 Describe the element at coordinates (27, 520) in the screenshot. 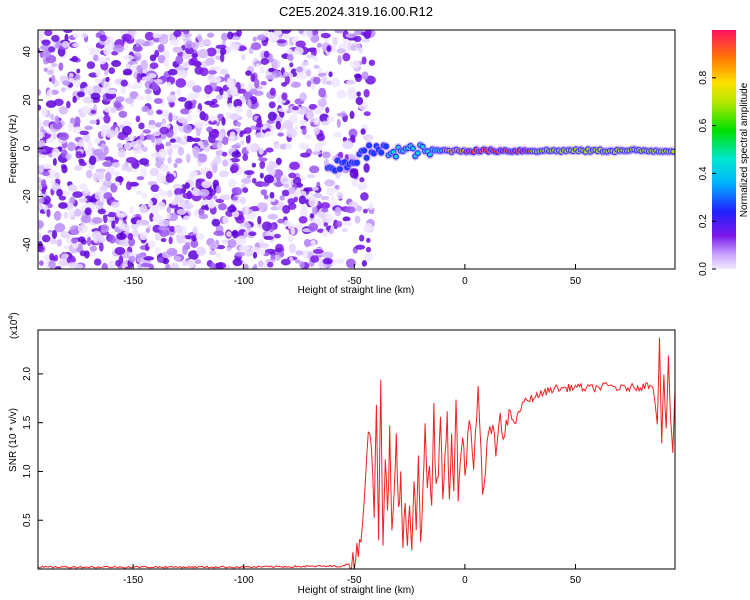

I see `snr-y-tick-label: 0.5` at that location.